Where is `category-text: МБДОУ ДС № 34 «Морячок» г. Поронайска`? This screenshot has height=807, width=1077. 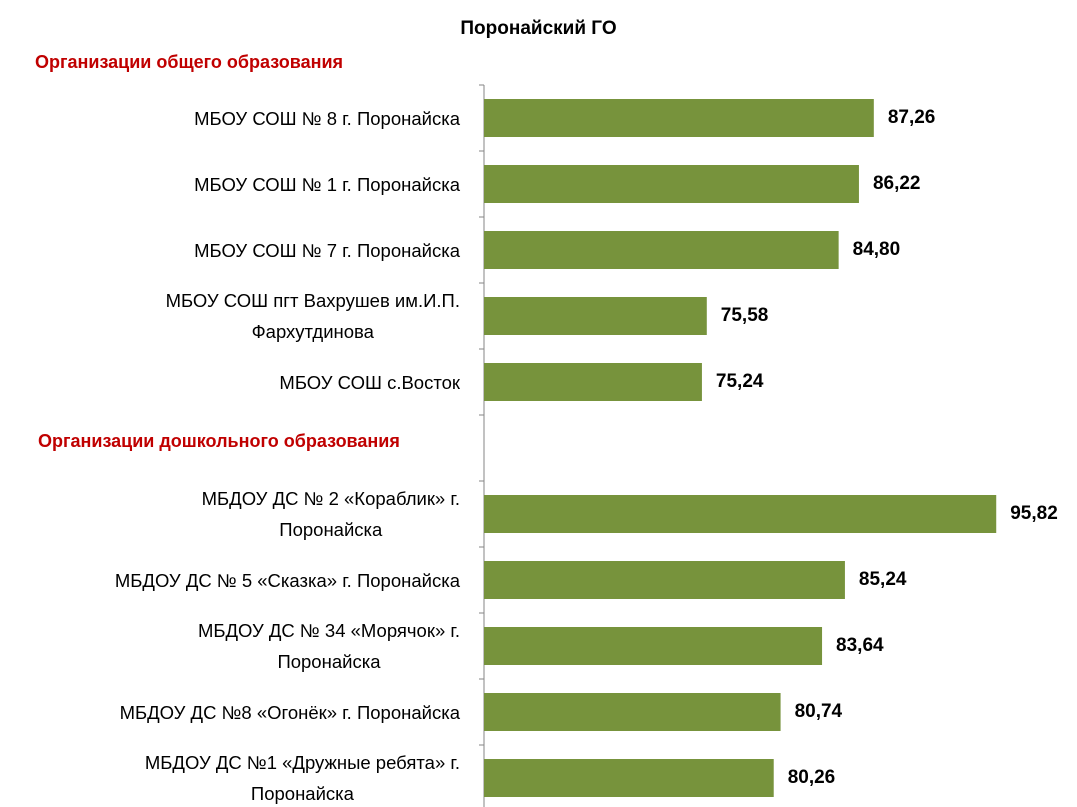 category-text: МБДОУ ДС № 34 «Морячок» г. Поронайска is located at coordinates (328, 646).